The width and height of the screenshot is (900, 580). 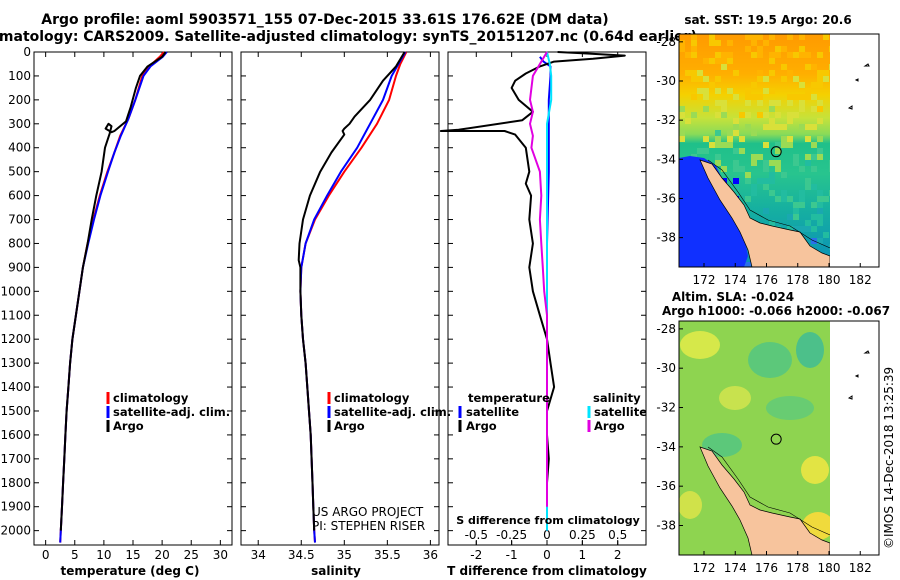 I want to click on x-tick-label: 34, so click(x=258, y=555).